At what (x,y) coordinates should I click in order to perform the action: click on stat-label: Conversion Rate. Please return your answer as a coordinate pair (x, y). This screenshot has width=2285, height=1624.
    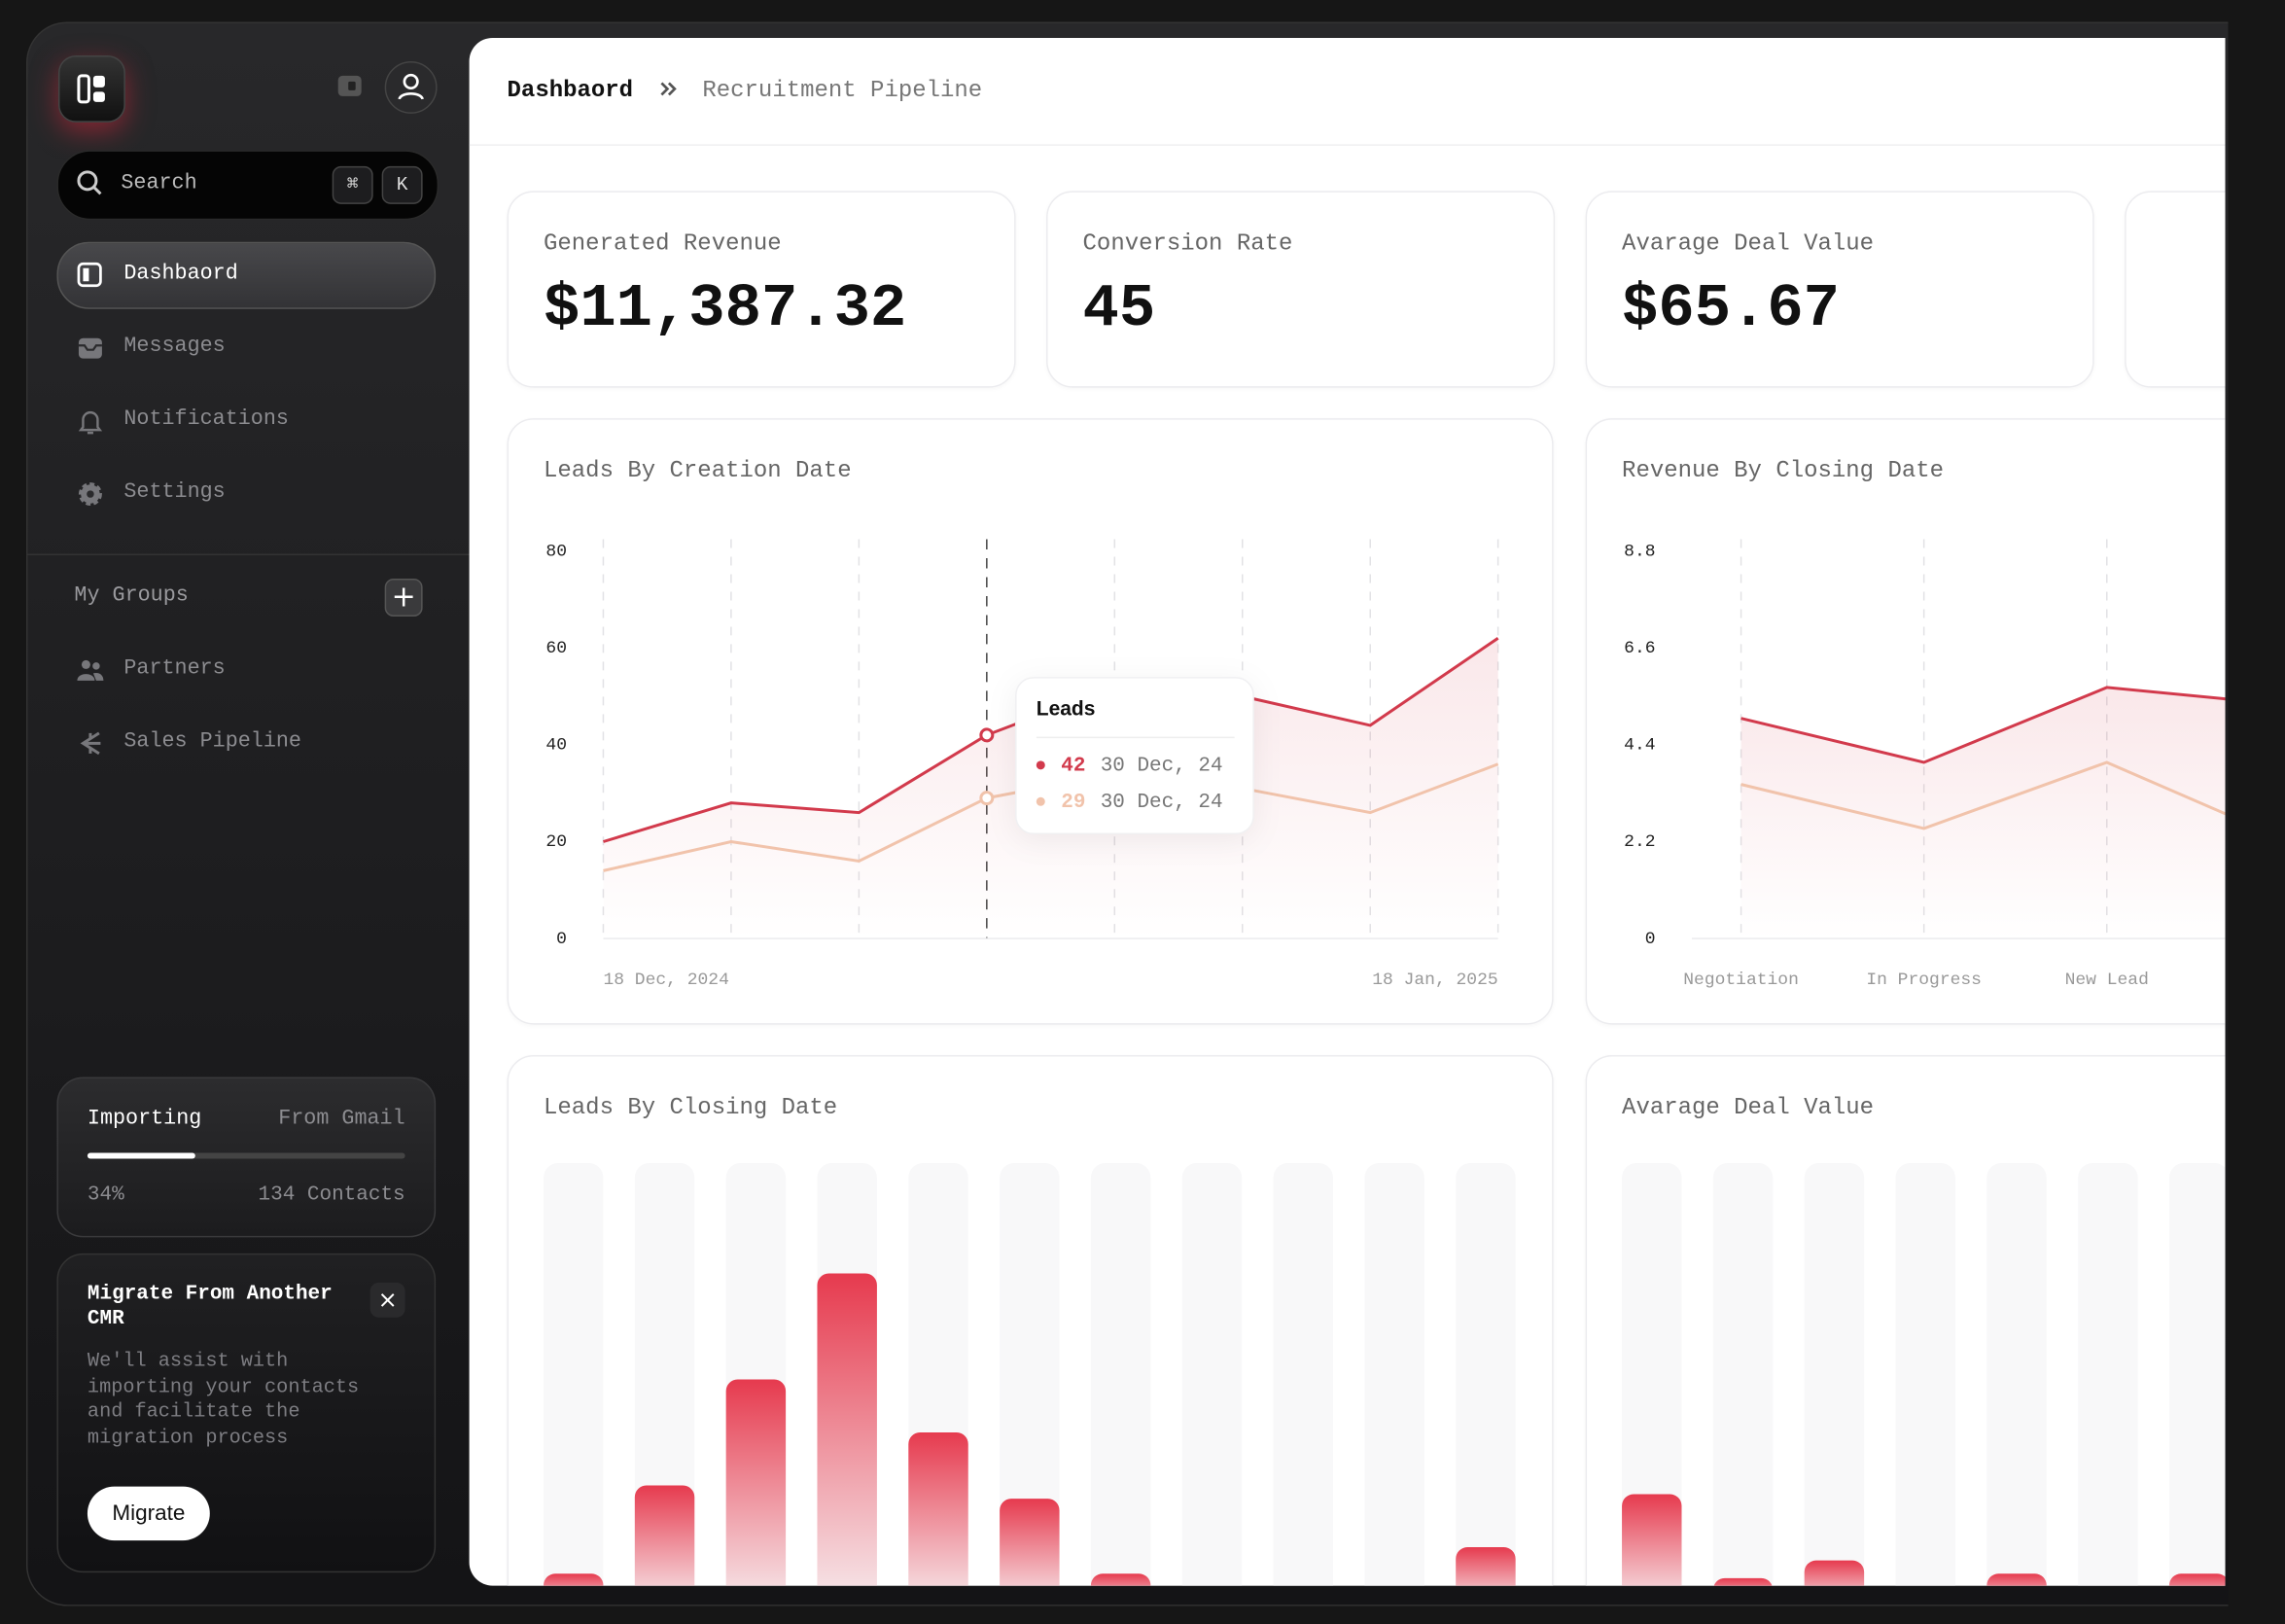
    Looking at the image, I should click on (1188, 243).